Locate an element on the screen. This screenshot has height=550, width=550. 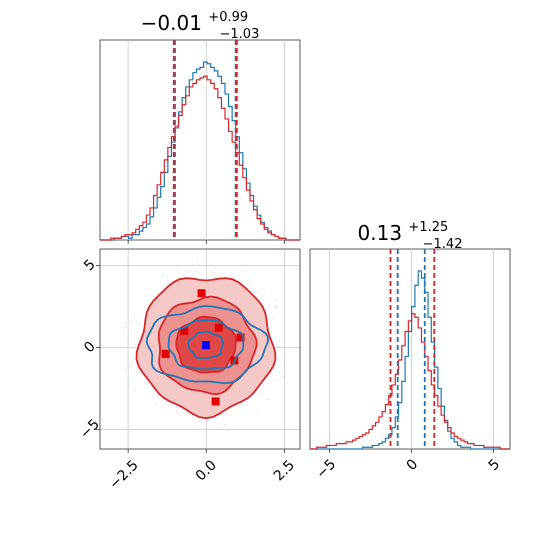
marginal-y-histograms is located at coordinates (410, 360).